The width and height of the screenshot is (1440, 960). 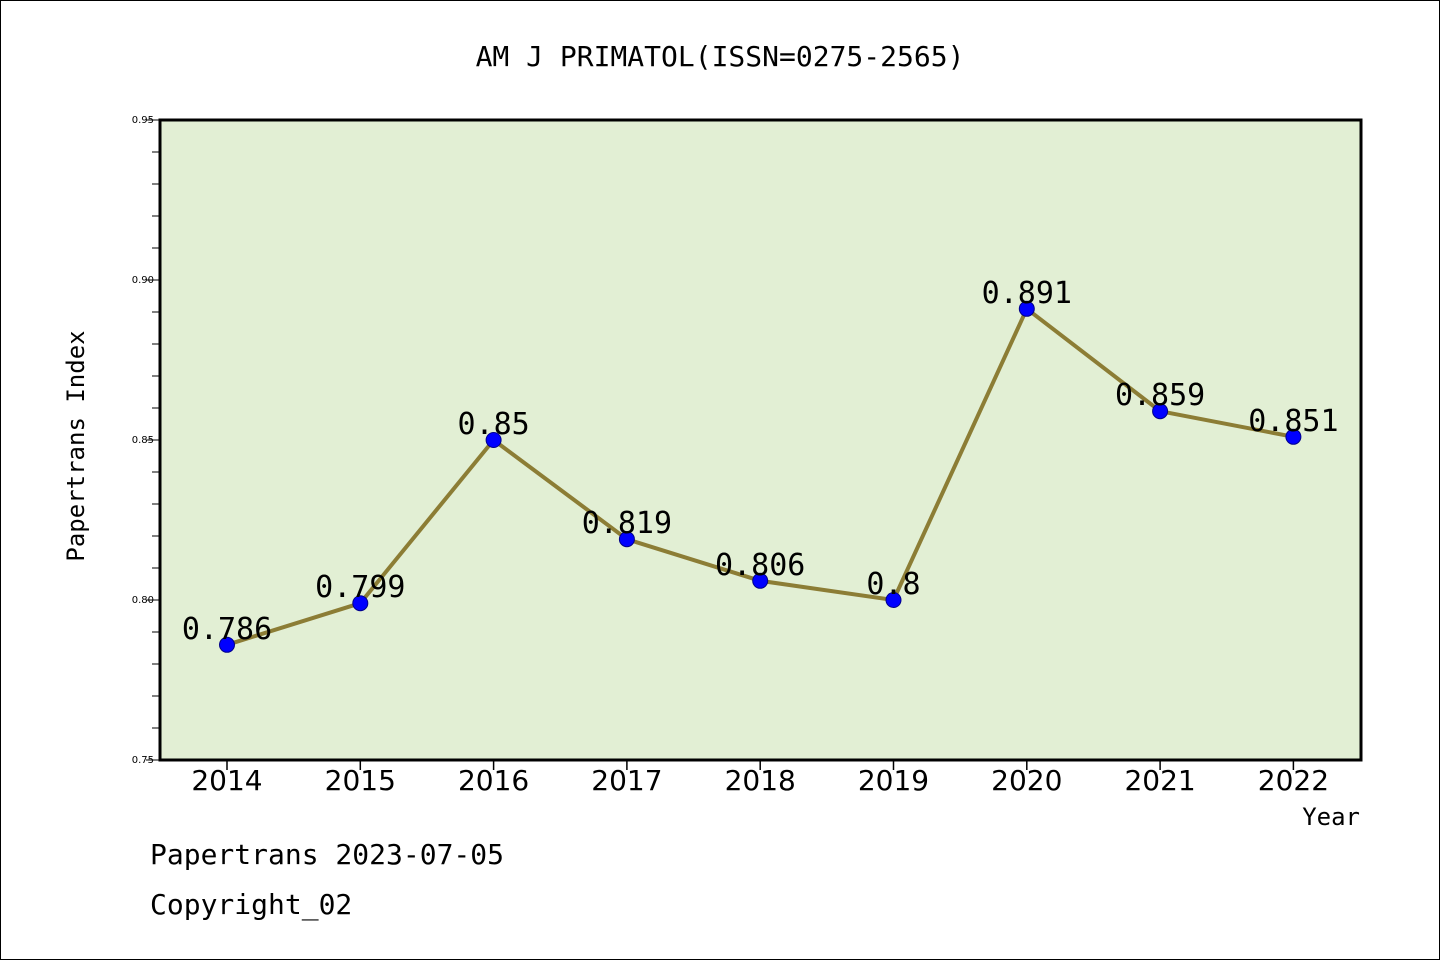 I want to click on y-tick-label: 0.95, so click(x=143, y=120).